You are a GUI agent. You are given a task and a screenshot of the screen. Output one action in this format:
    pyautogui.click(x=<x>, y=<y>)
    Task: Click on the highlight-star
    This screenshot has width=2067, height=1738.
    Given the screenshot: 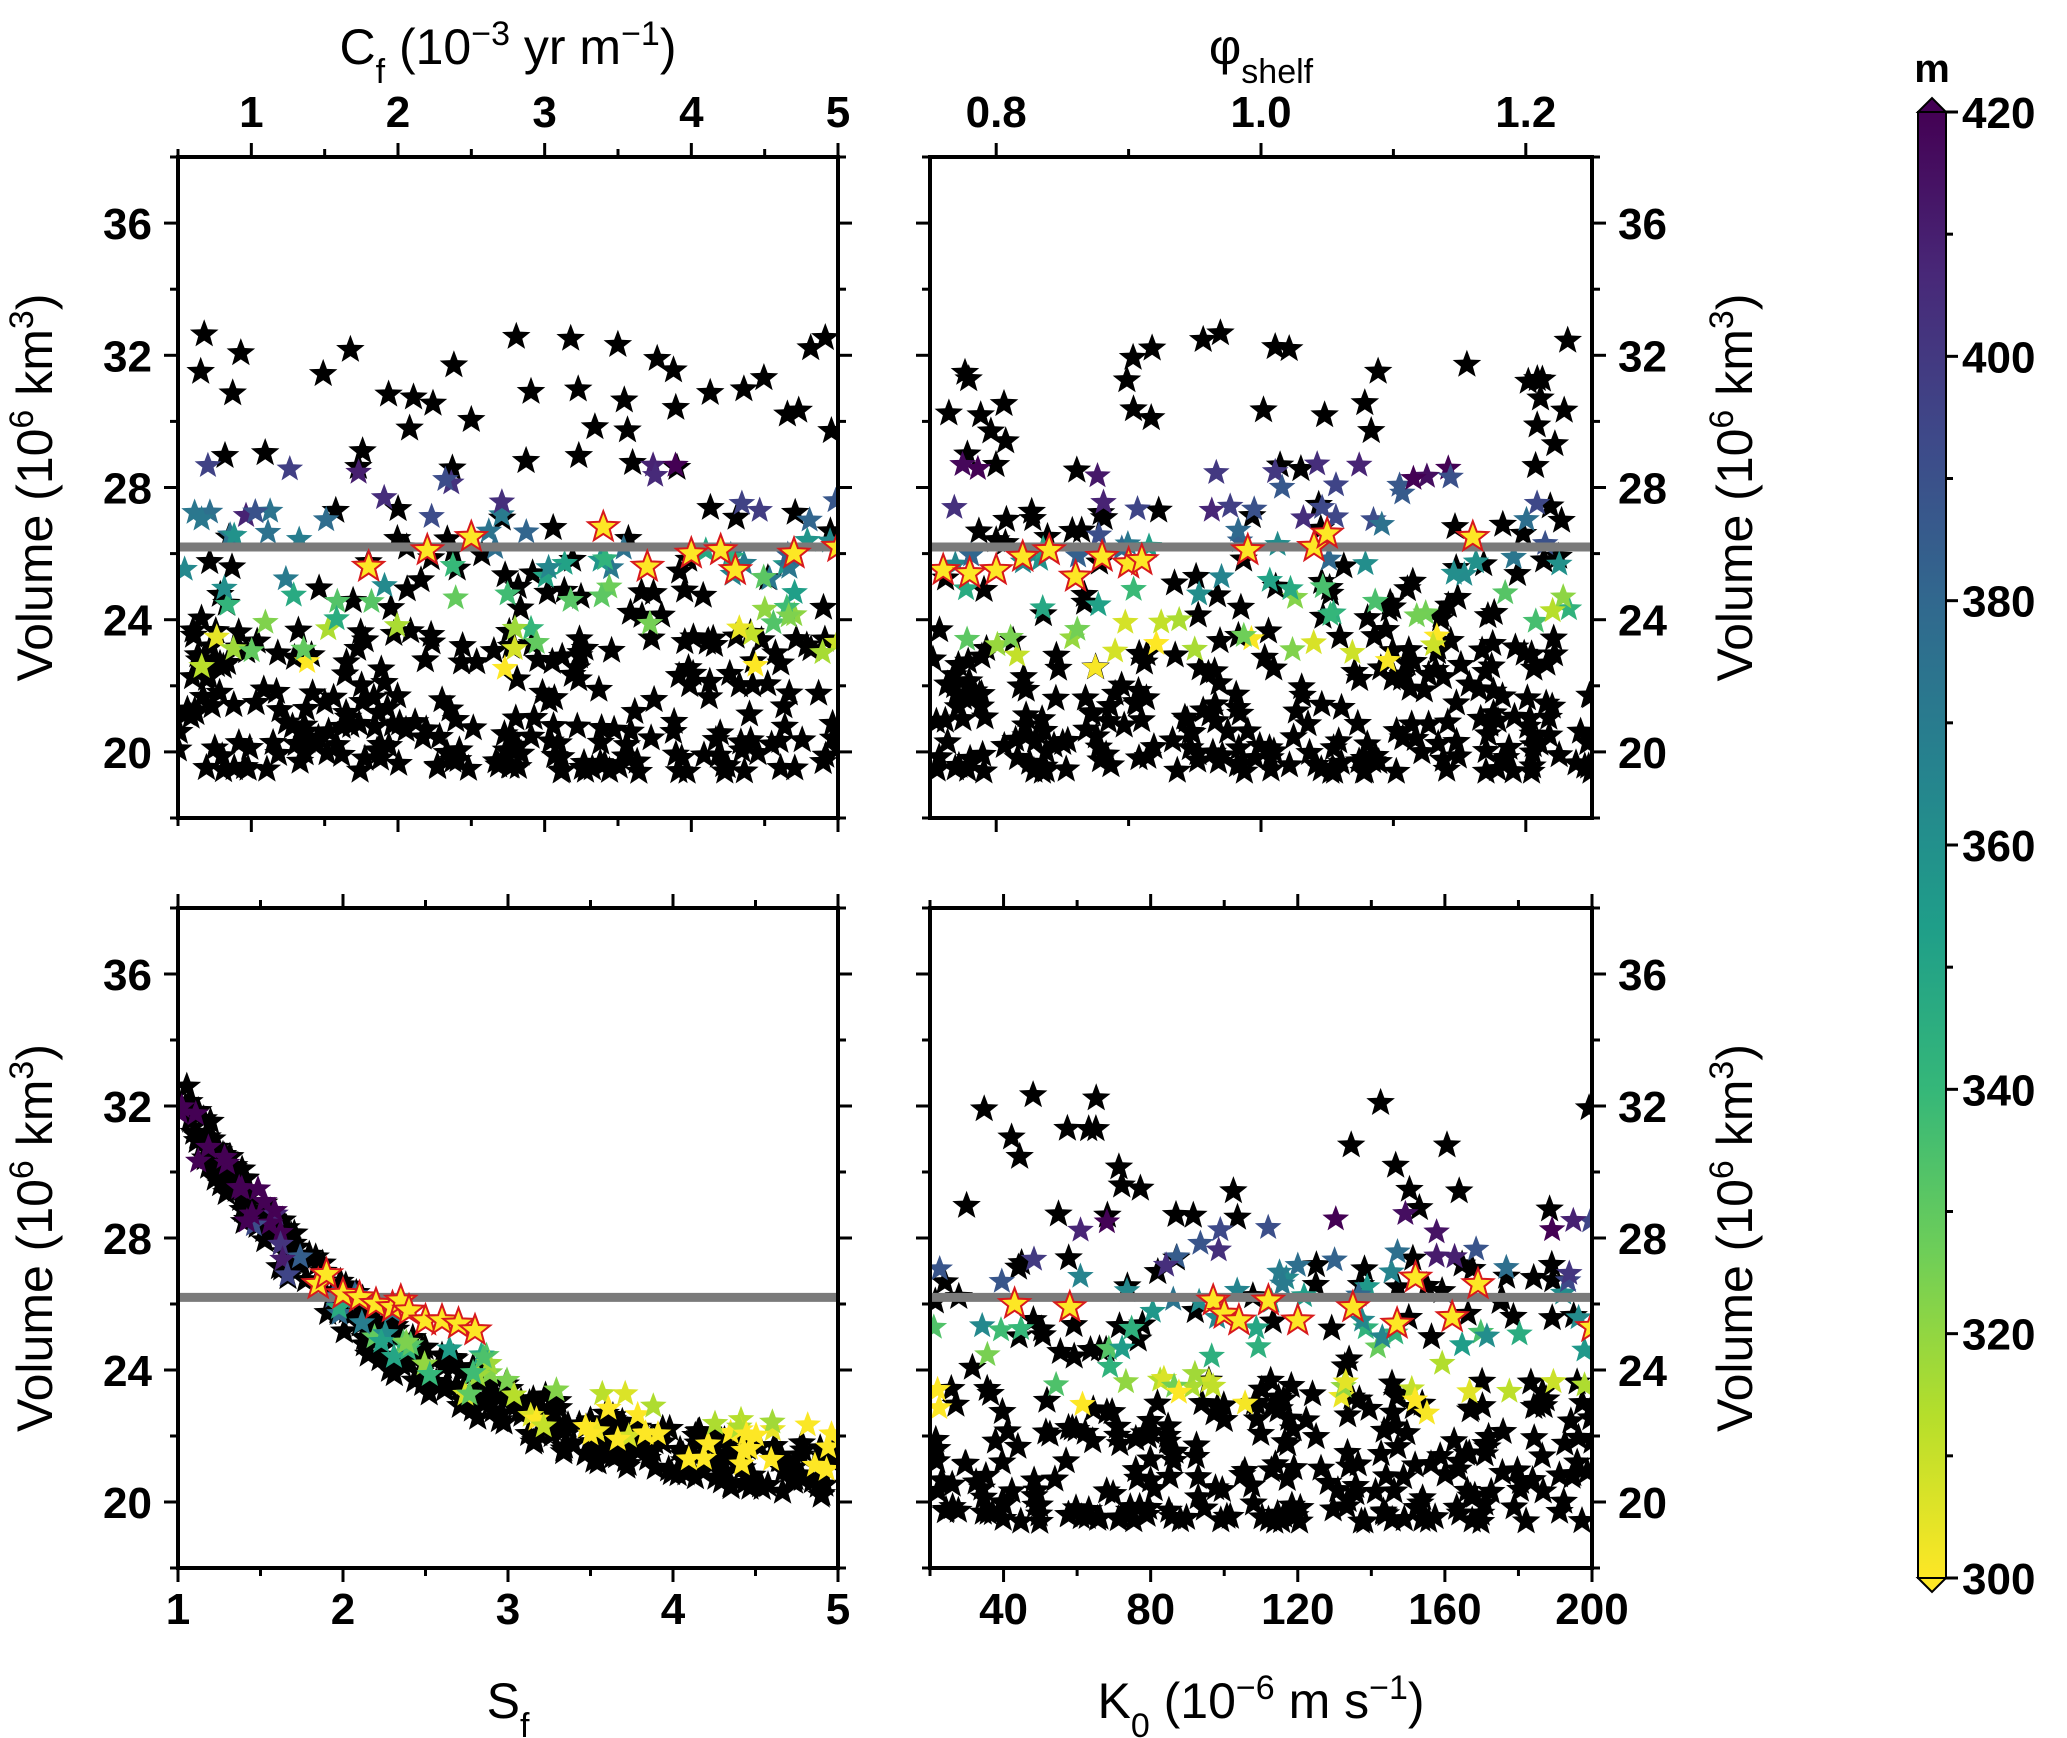 What is the action you would take?
    pyautogui.click(x=471, y=535)
    